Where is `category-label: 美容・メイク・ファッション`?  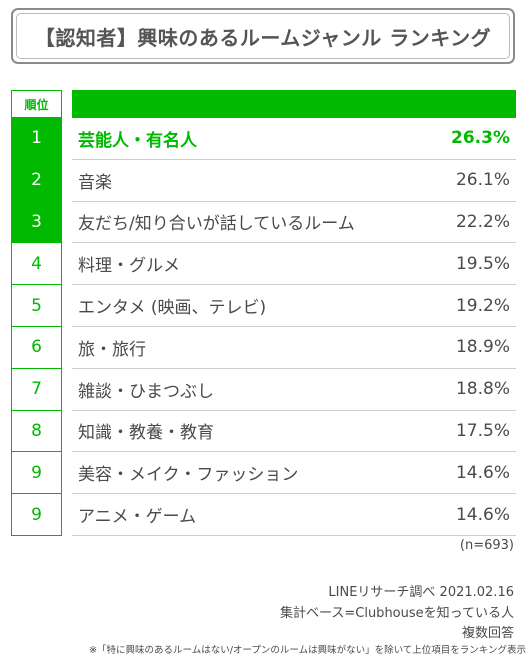 category-label: 美容・メイク・ファッション is located at coordinates (188, 475).